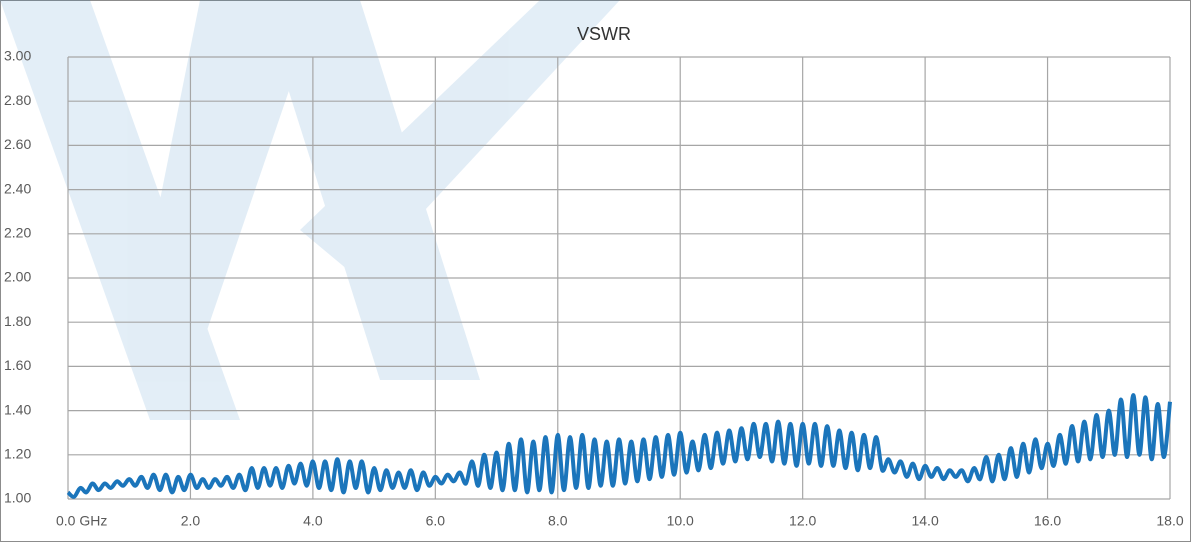 The width and height of the screenshot is (1191, 542). What do you see at coordinates (17, 454) in the screenshot?
I see `y-tick-label: 1.20` at bounding box center [17, 454].